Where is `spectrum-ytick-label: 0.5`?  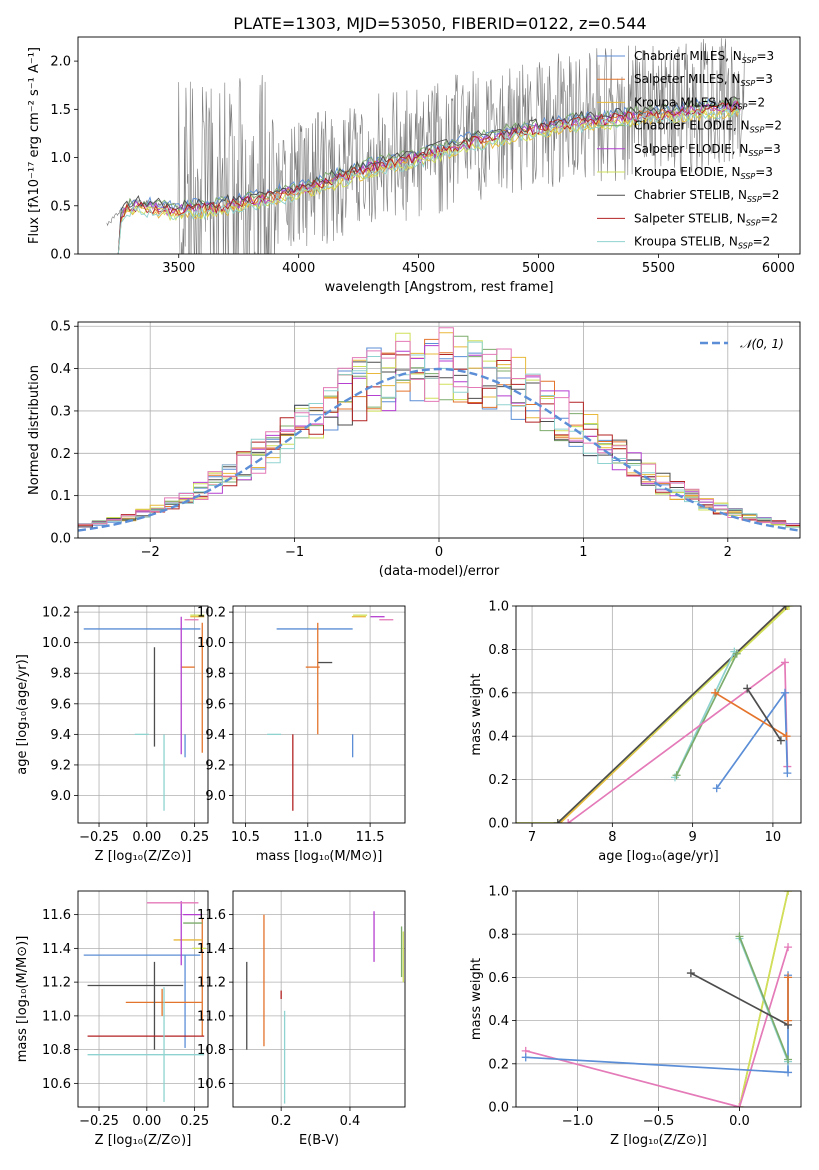
spectrum-ytick-label: 0.5 is located at coordinates (60, 206).